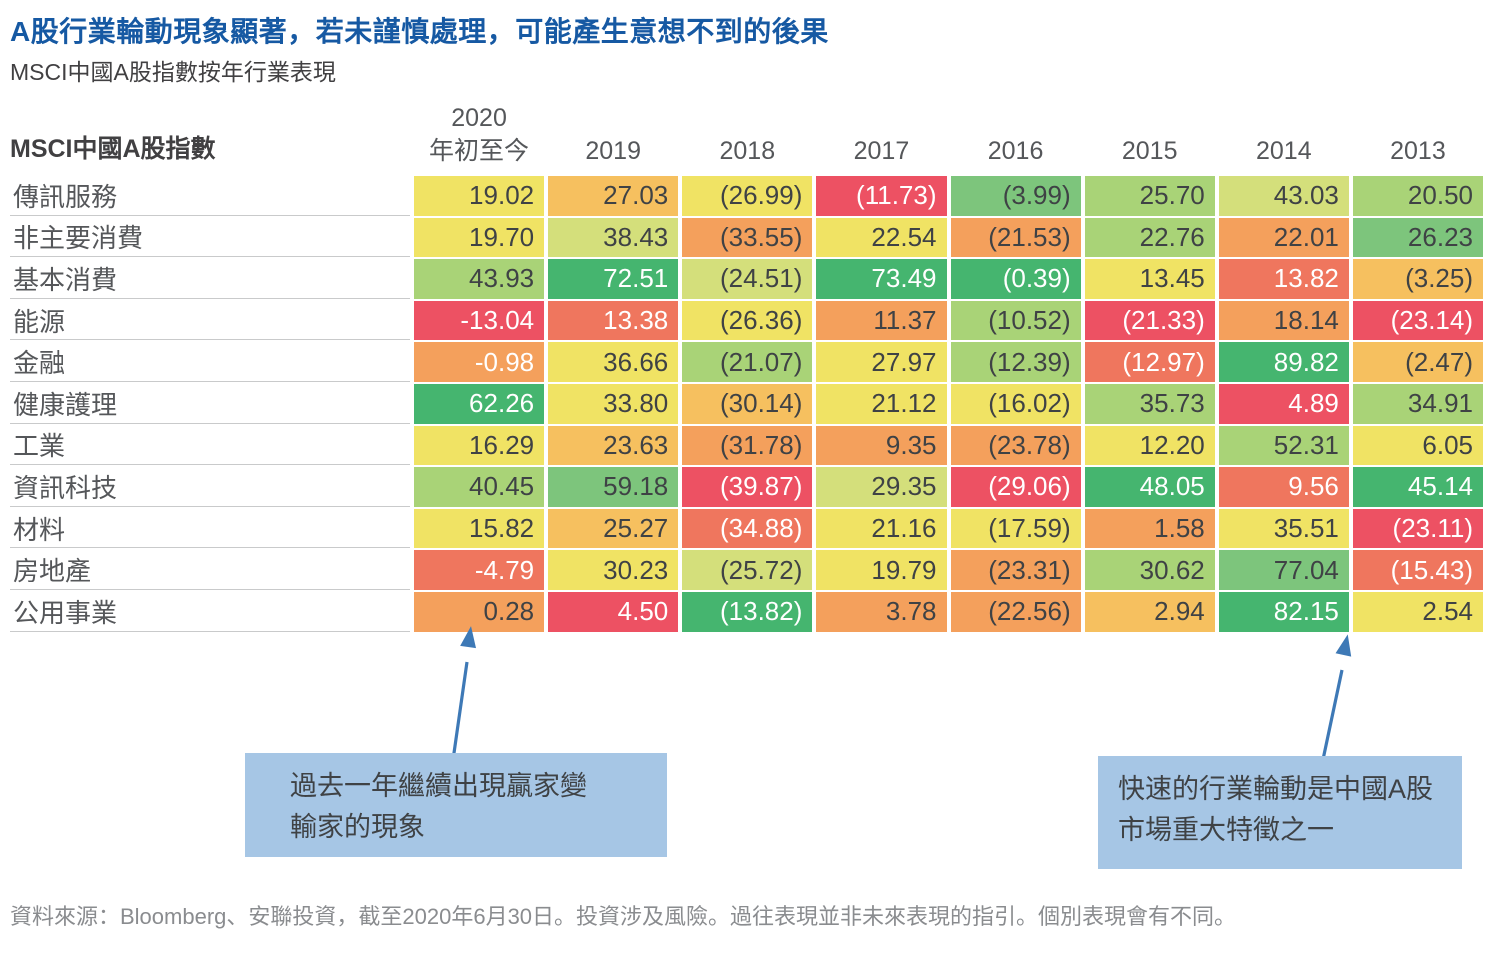 This screenshot has height=957, width=1500. I want to click on heatmap-cell: 19.79, so click(881, 570).